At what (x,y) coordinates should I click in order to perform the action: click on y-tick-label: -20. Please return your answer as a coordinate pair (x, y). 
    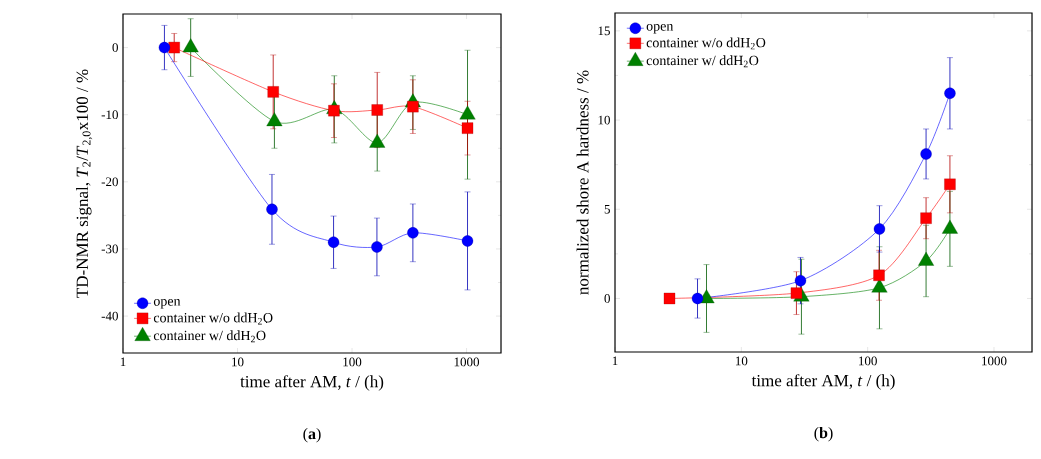
    Looking at the image, I should click on (109, 182).